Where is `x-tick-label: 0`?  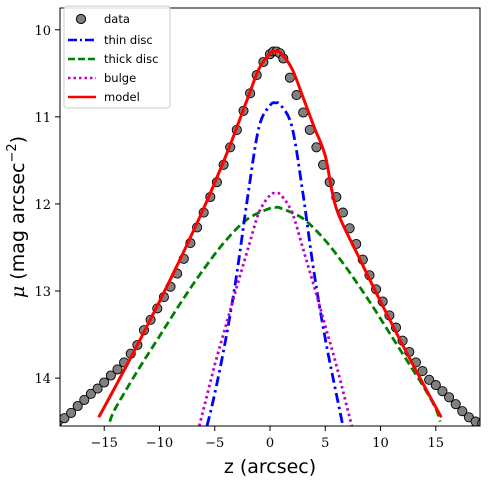 x-tick-label: 0 is located at coordinates (270, 443).